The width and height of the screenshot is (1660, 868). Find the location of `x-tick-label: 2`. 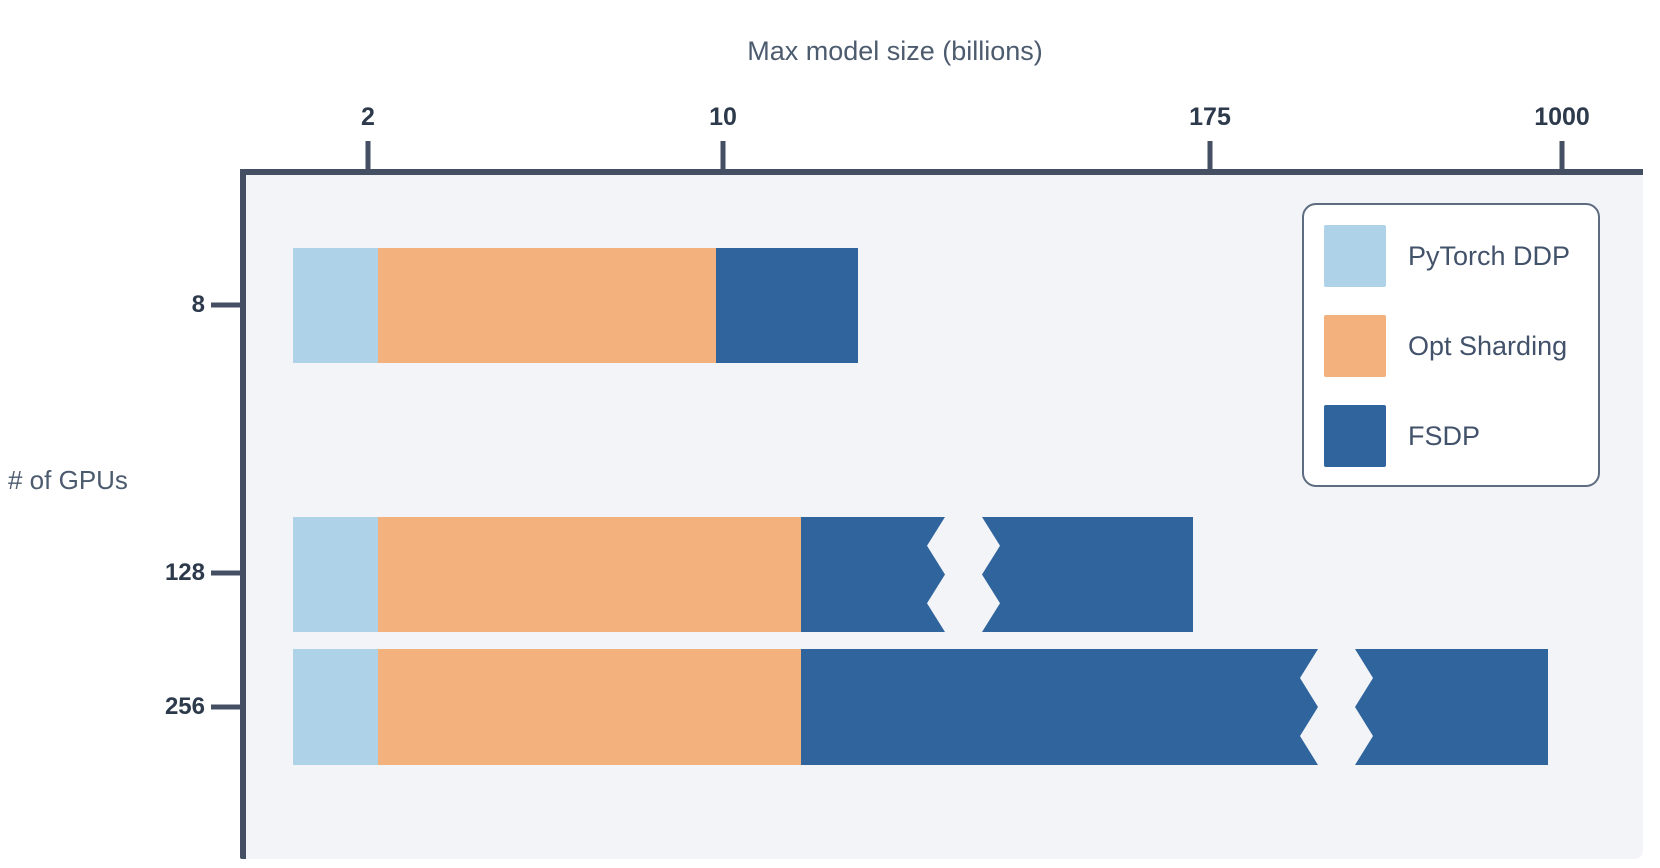

x-tick-label: 2 is located at coordinates (368, 117).